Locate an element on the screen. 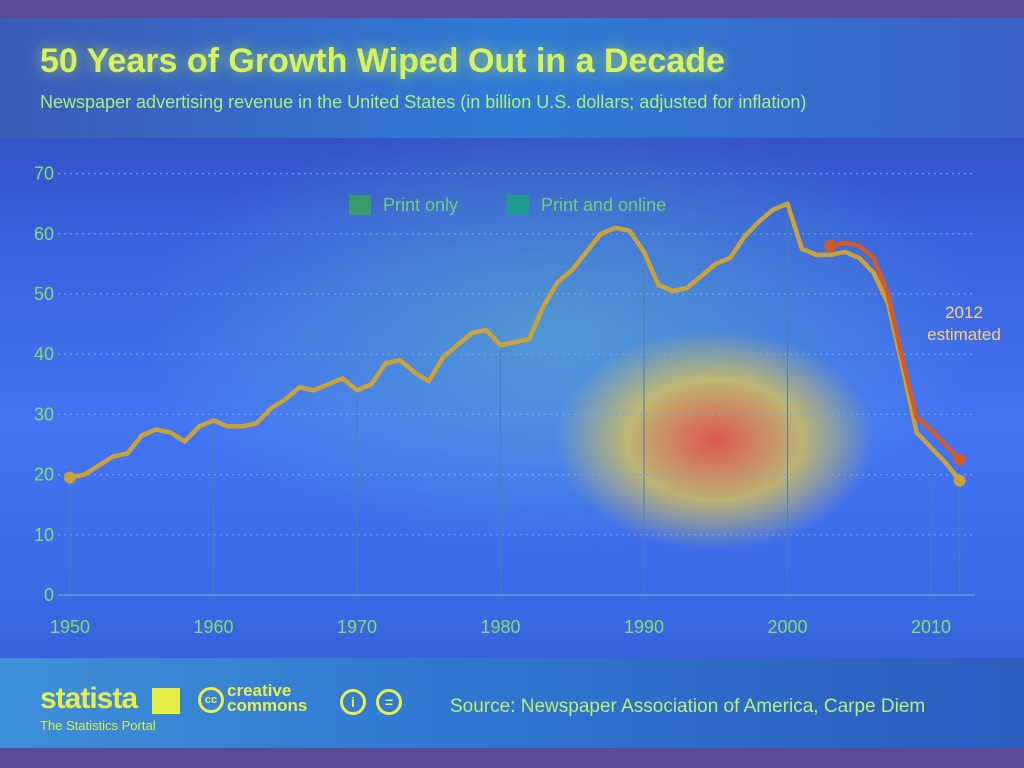 This screenshot has width=1024, height=768. series-1-end-point is located at coordinates (959, 459).